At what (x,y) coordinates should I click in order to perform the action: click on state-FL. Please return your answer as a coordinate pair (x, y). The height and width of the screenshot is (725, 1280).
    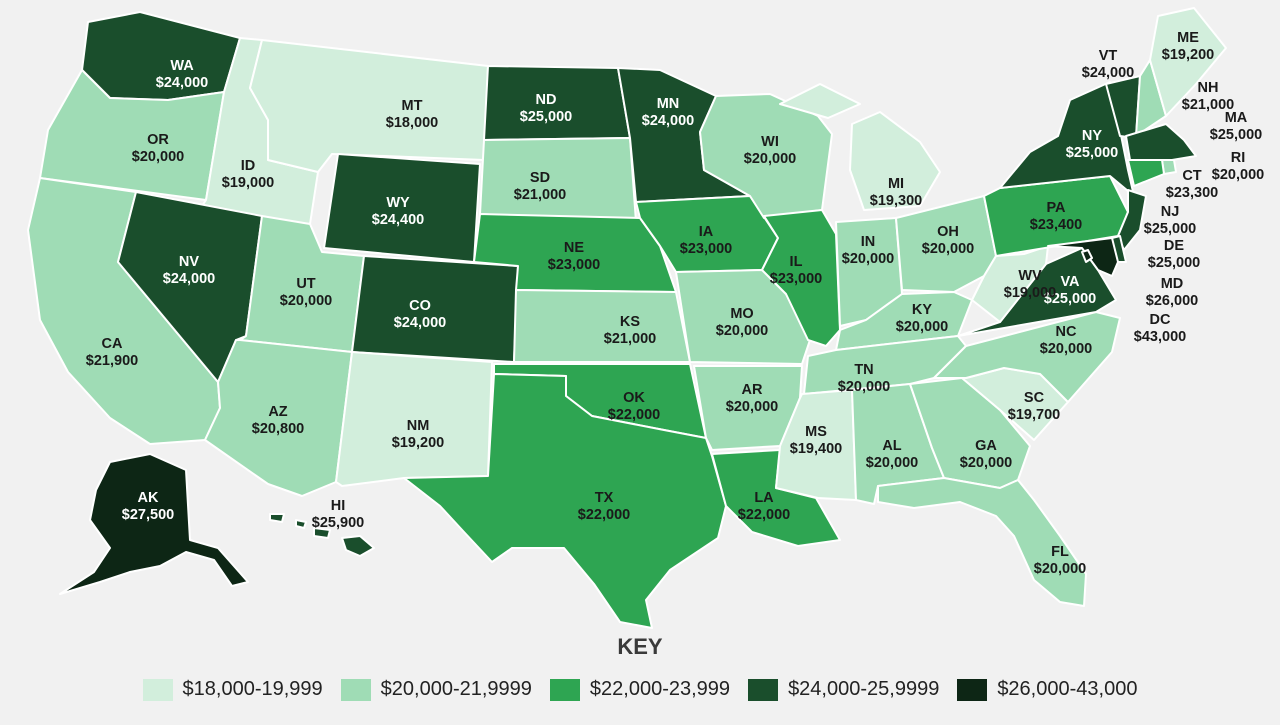
    Looking at the image, I should click on (982, 542).